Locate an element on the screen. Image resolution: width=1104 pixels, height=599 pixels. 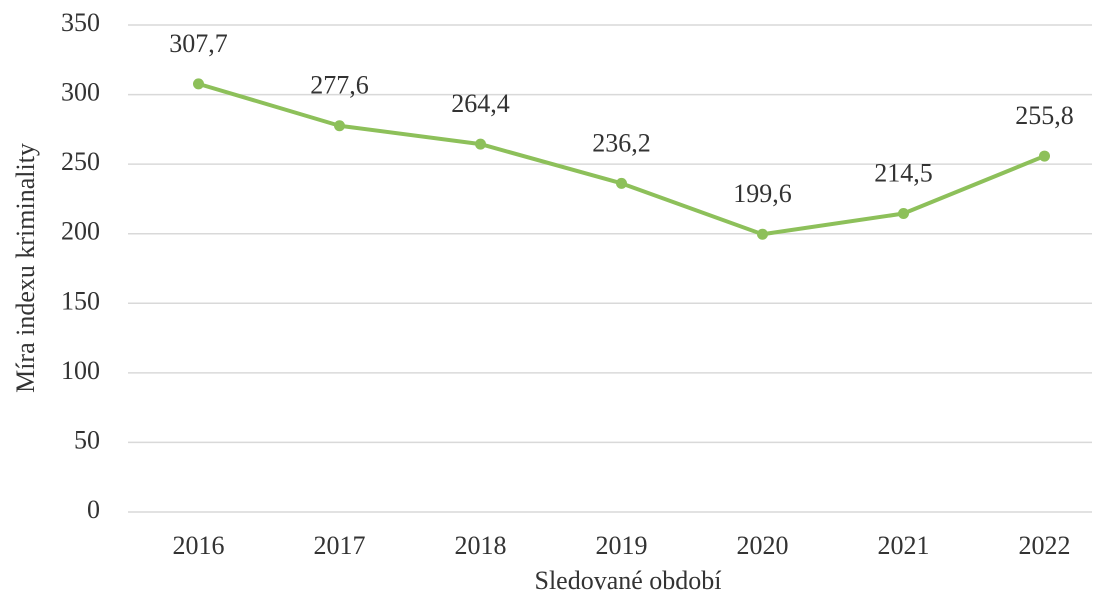
y-tick-label: 50 is located at coordinates (87, 439).